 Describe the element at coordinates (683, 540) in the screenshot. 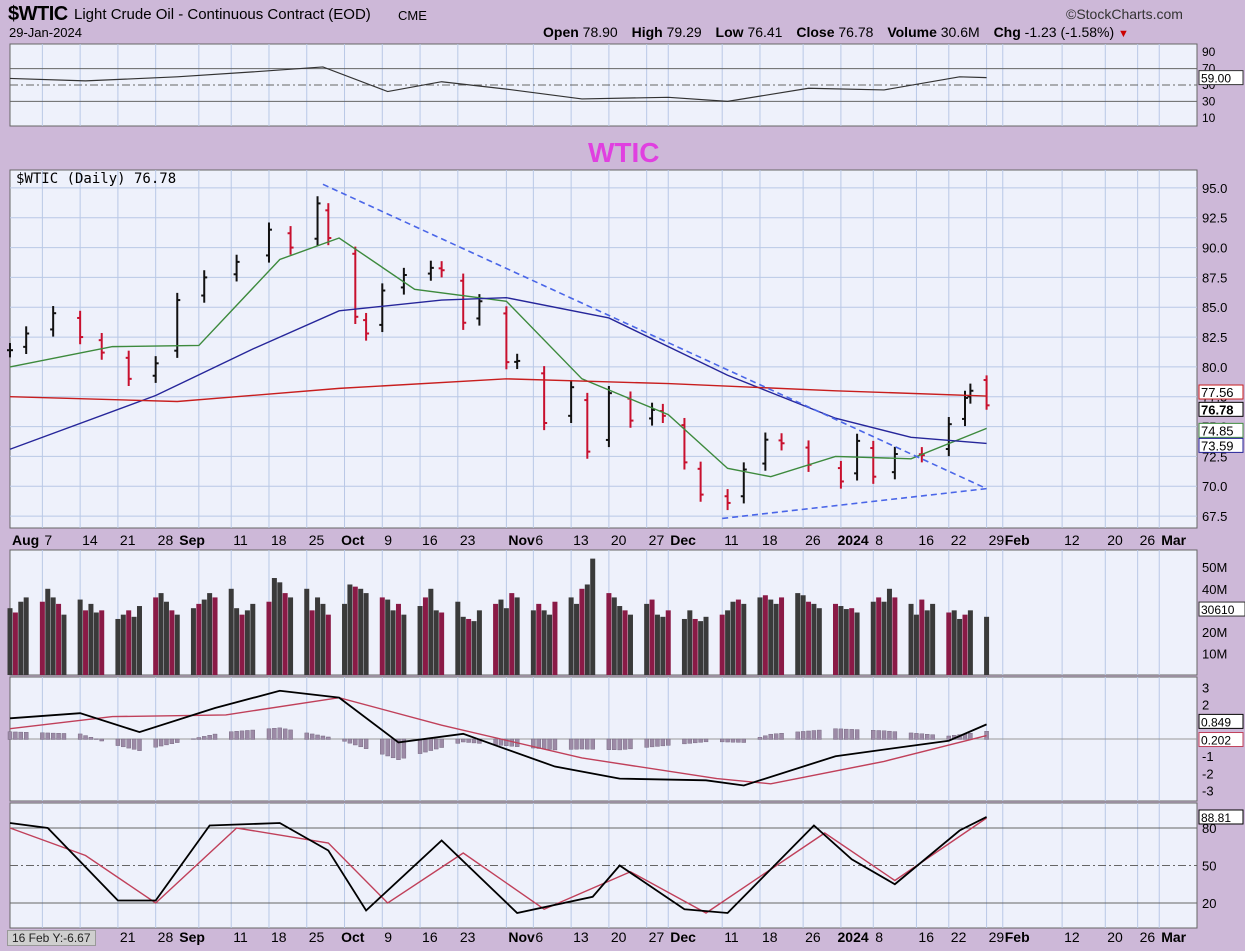

I see `x-axis-label: Dec` at that location.